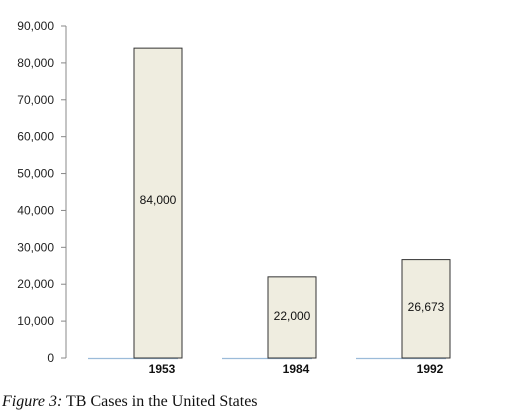  I want to click on bar-1992, so click(426, 309).